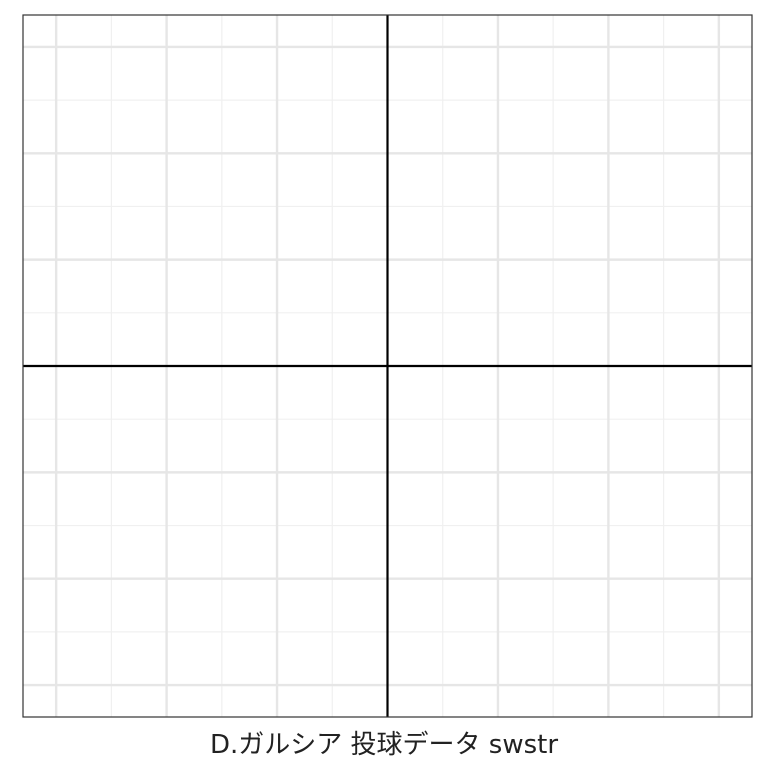 This screenshot has width=768, height=768. Describe the element at coordinates (384, 745) in the screenshot. I see `x-axis-label: D.ガルシア 投球データ swstr` at that location.